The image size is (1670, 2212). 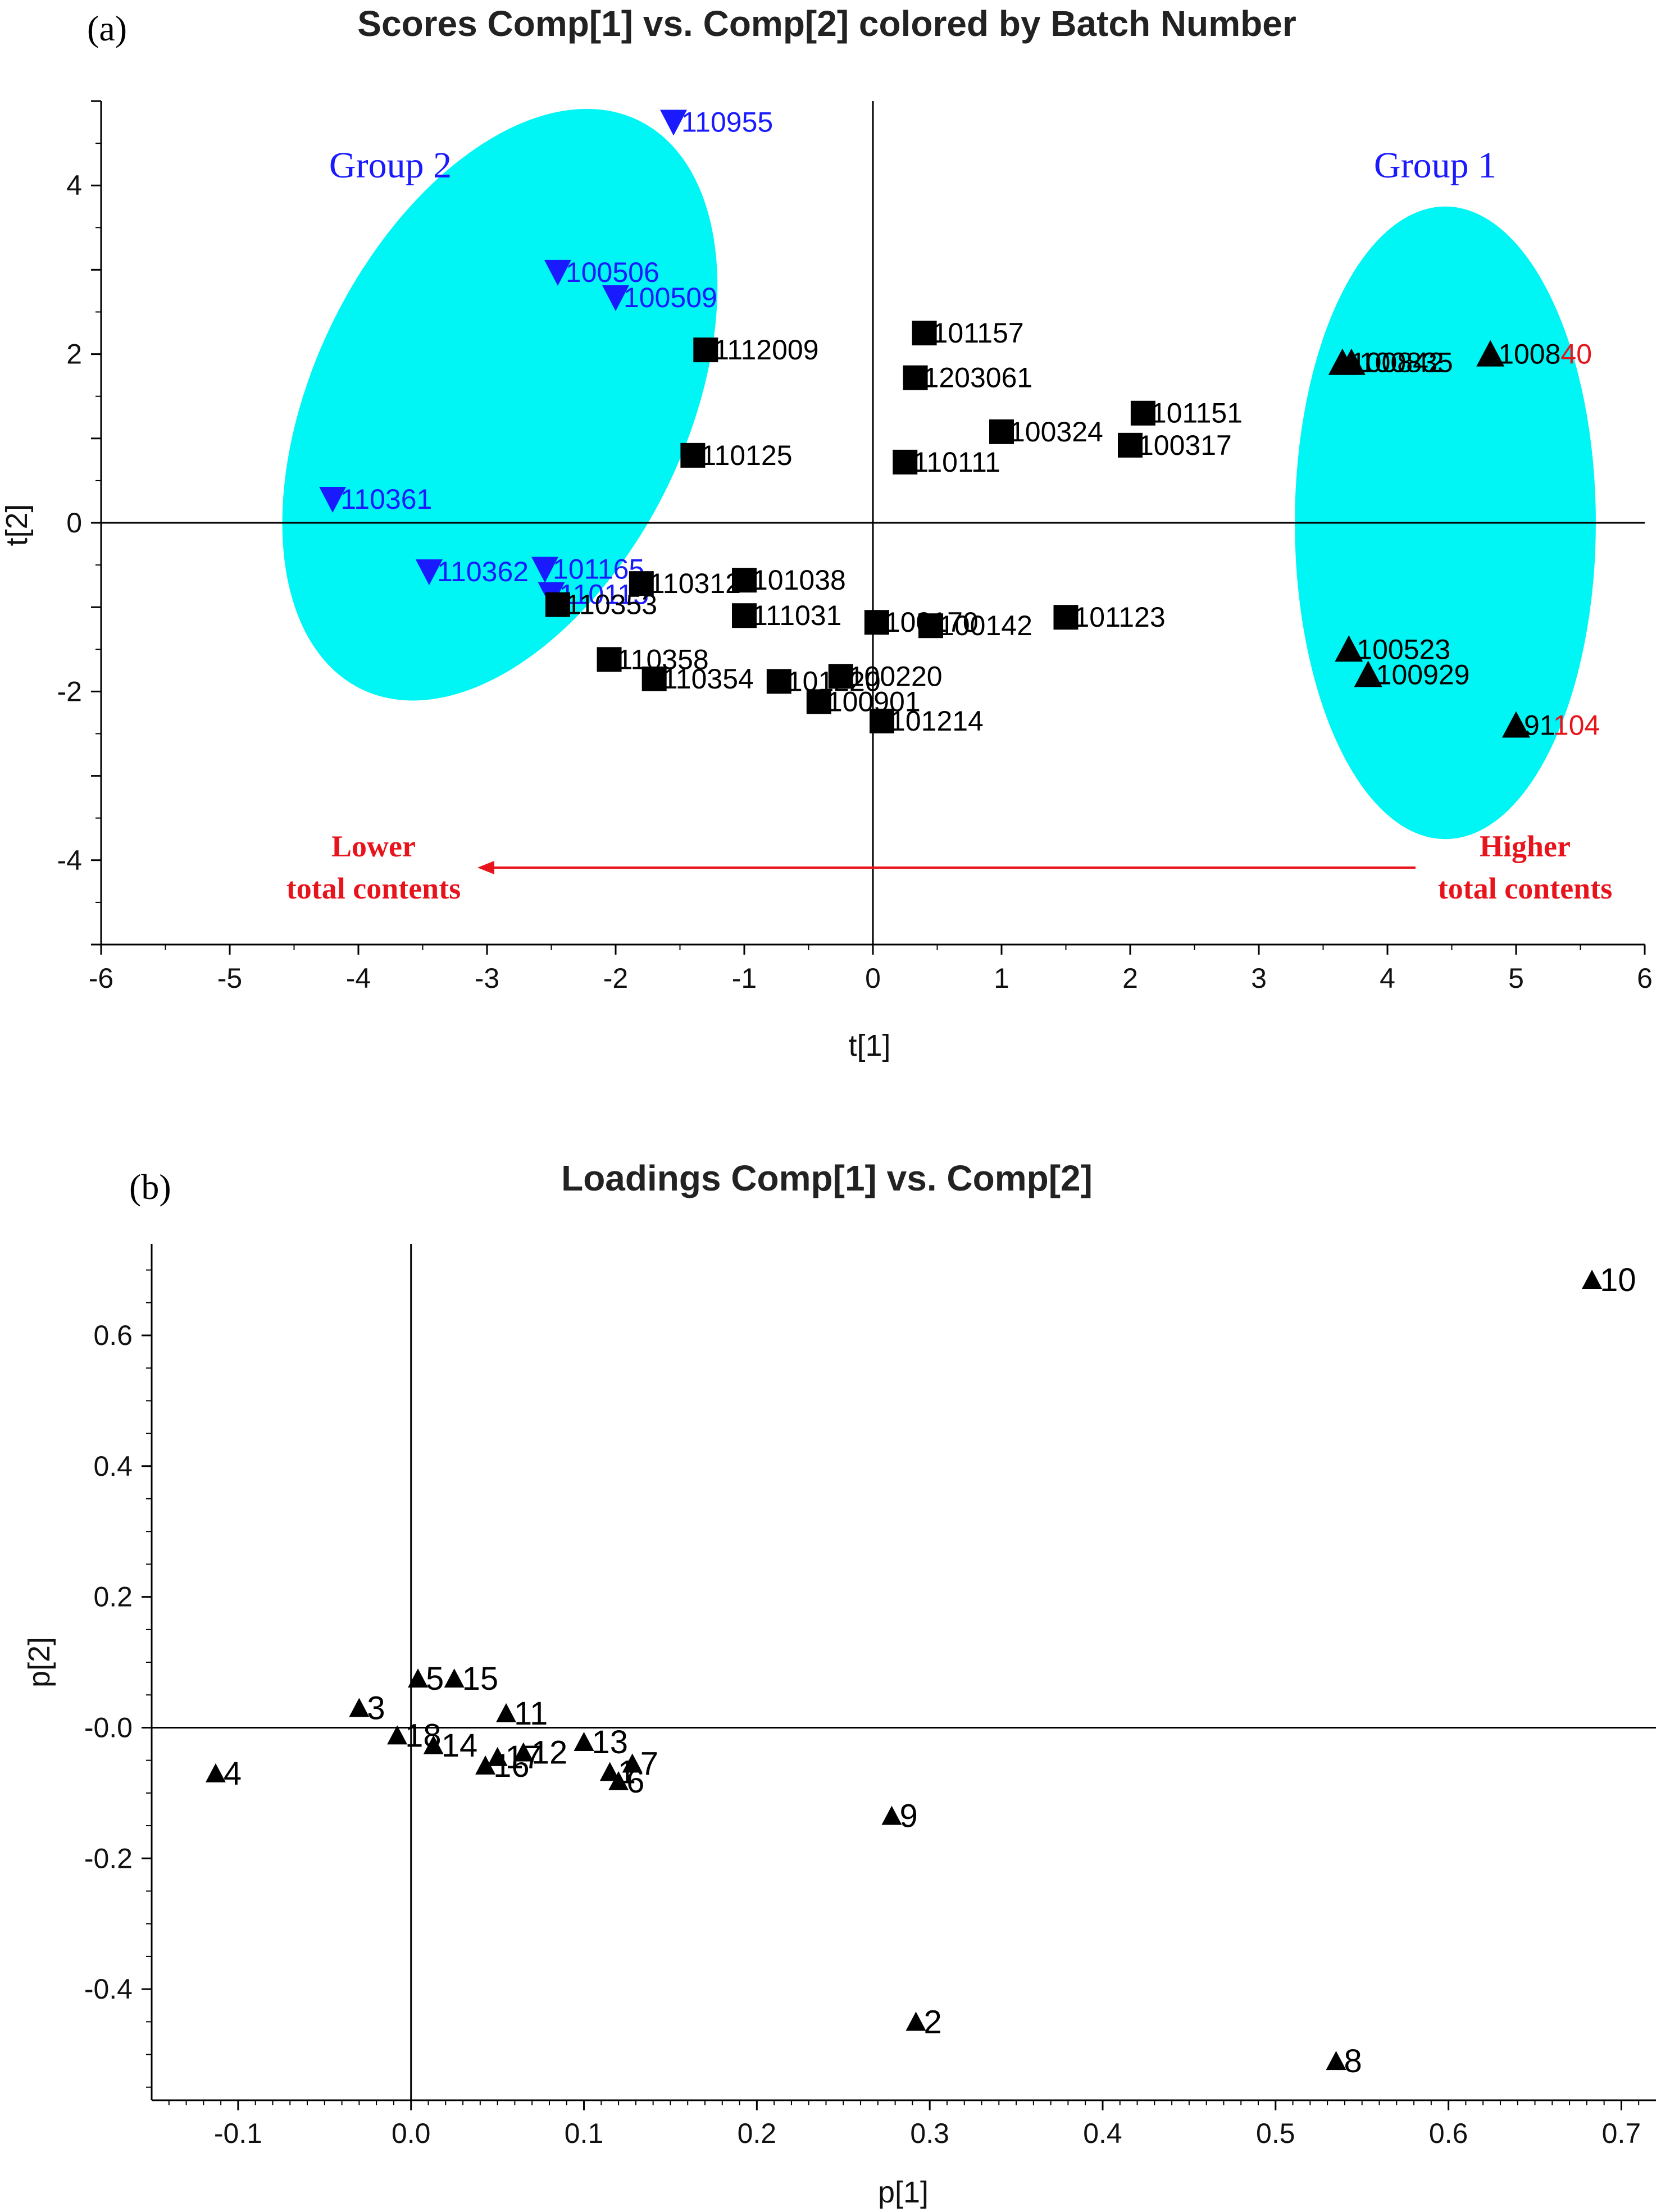 I want to click on loading-label-6: 6, so click(x=635, y=1781).